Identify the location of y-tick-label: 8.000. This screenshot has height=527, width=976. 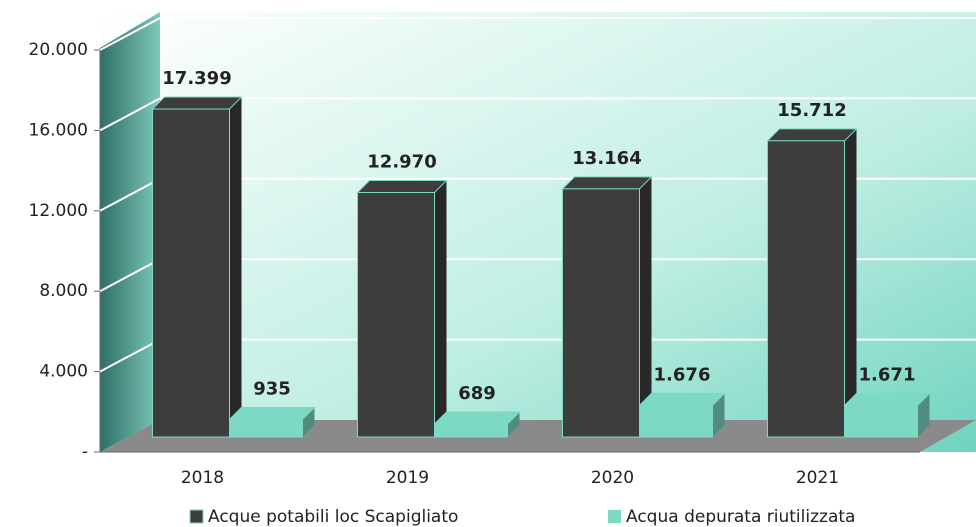
(63, 291).